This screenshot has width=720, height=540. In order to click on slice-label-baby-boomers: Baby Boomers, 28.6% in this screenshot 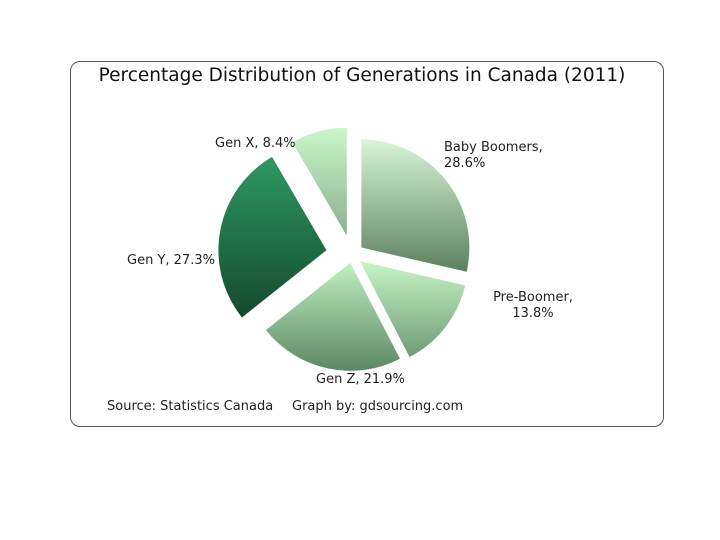, I will do `click(493, 155)`.